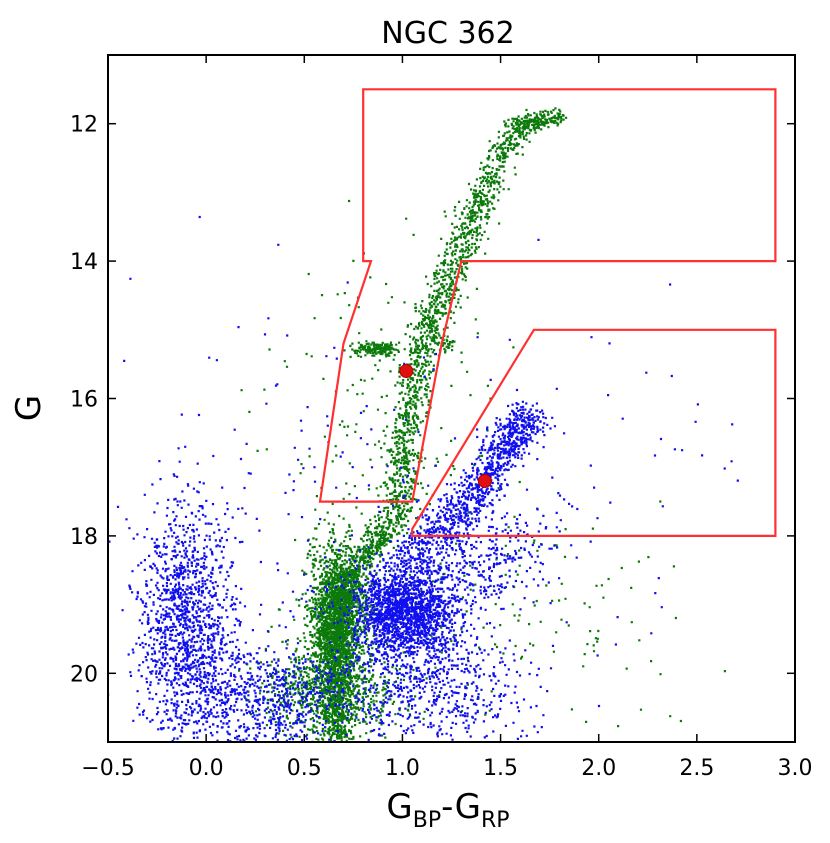  Describe the element at coordinates (84, 262) in the screenshot. I see `y-tick-label: 14` at that location.